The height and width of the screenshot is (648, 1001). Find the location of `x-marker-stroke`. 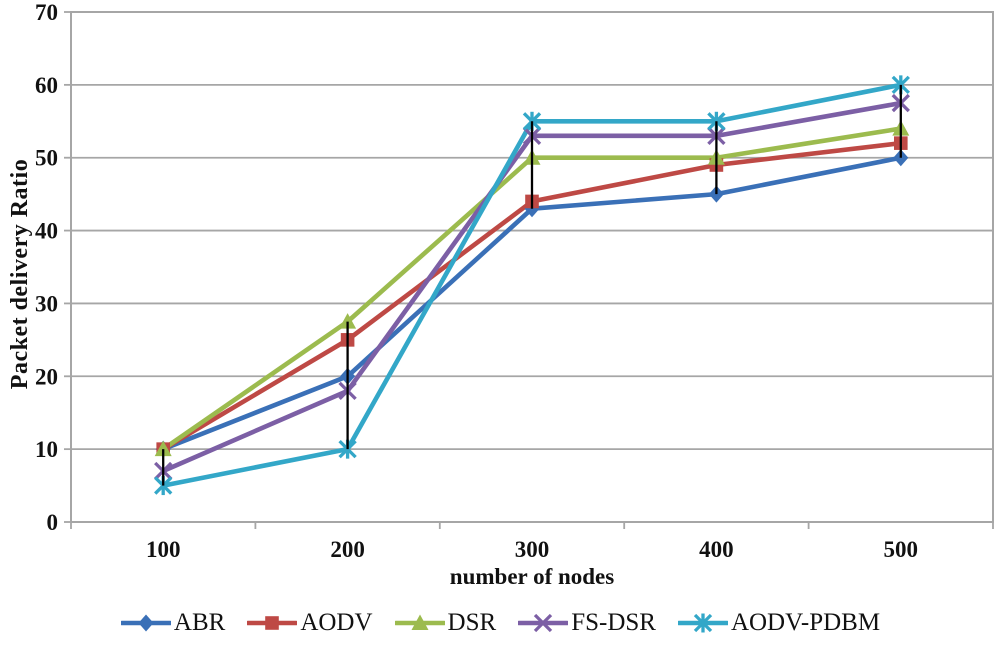

x-marker-stroke is located at coordinates (543, 623).